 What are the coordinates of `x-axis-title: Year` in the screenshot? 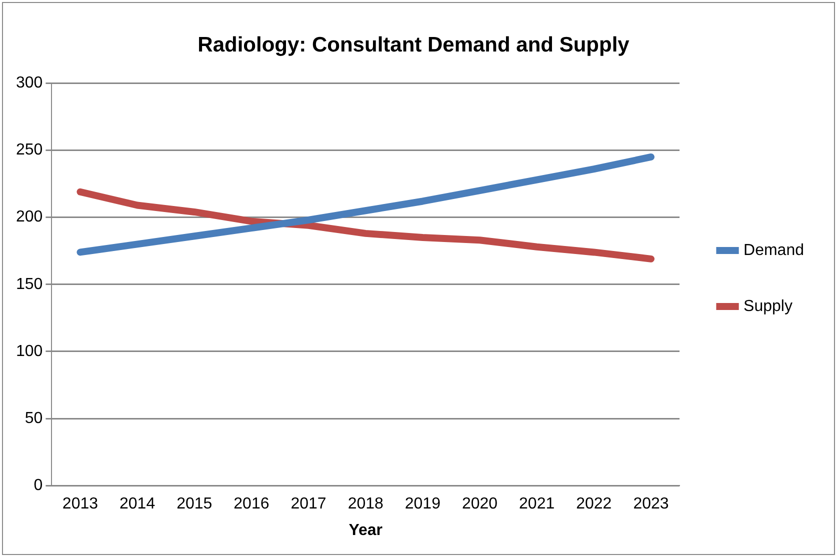 It's located at (365, 530).